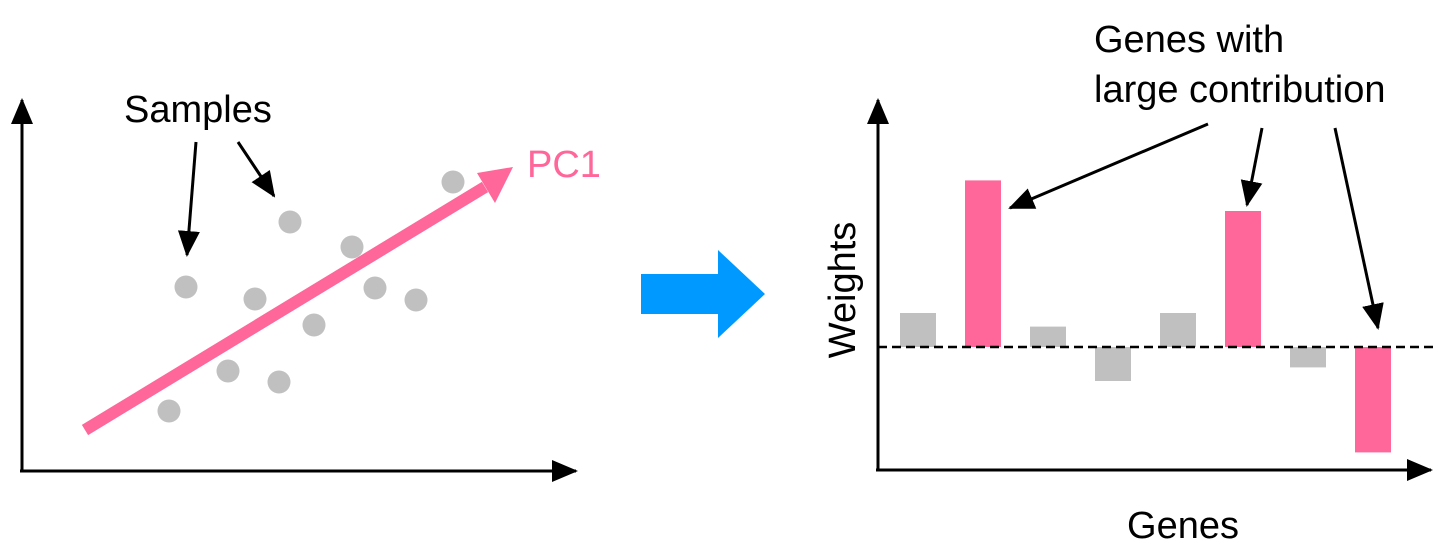 The image size is (1455, 556). Describe the element at coordinates (1240, 90) in the screenshot. I see `chart-title-line2: large contribution` at that location.